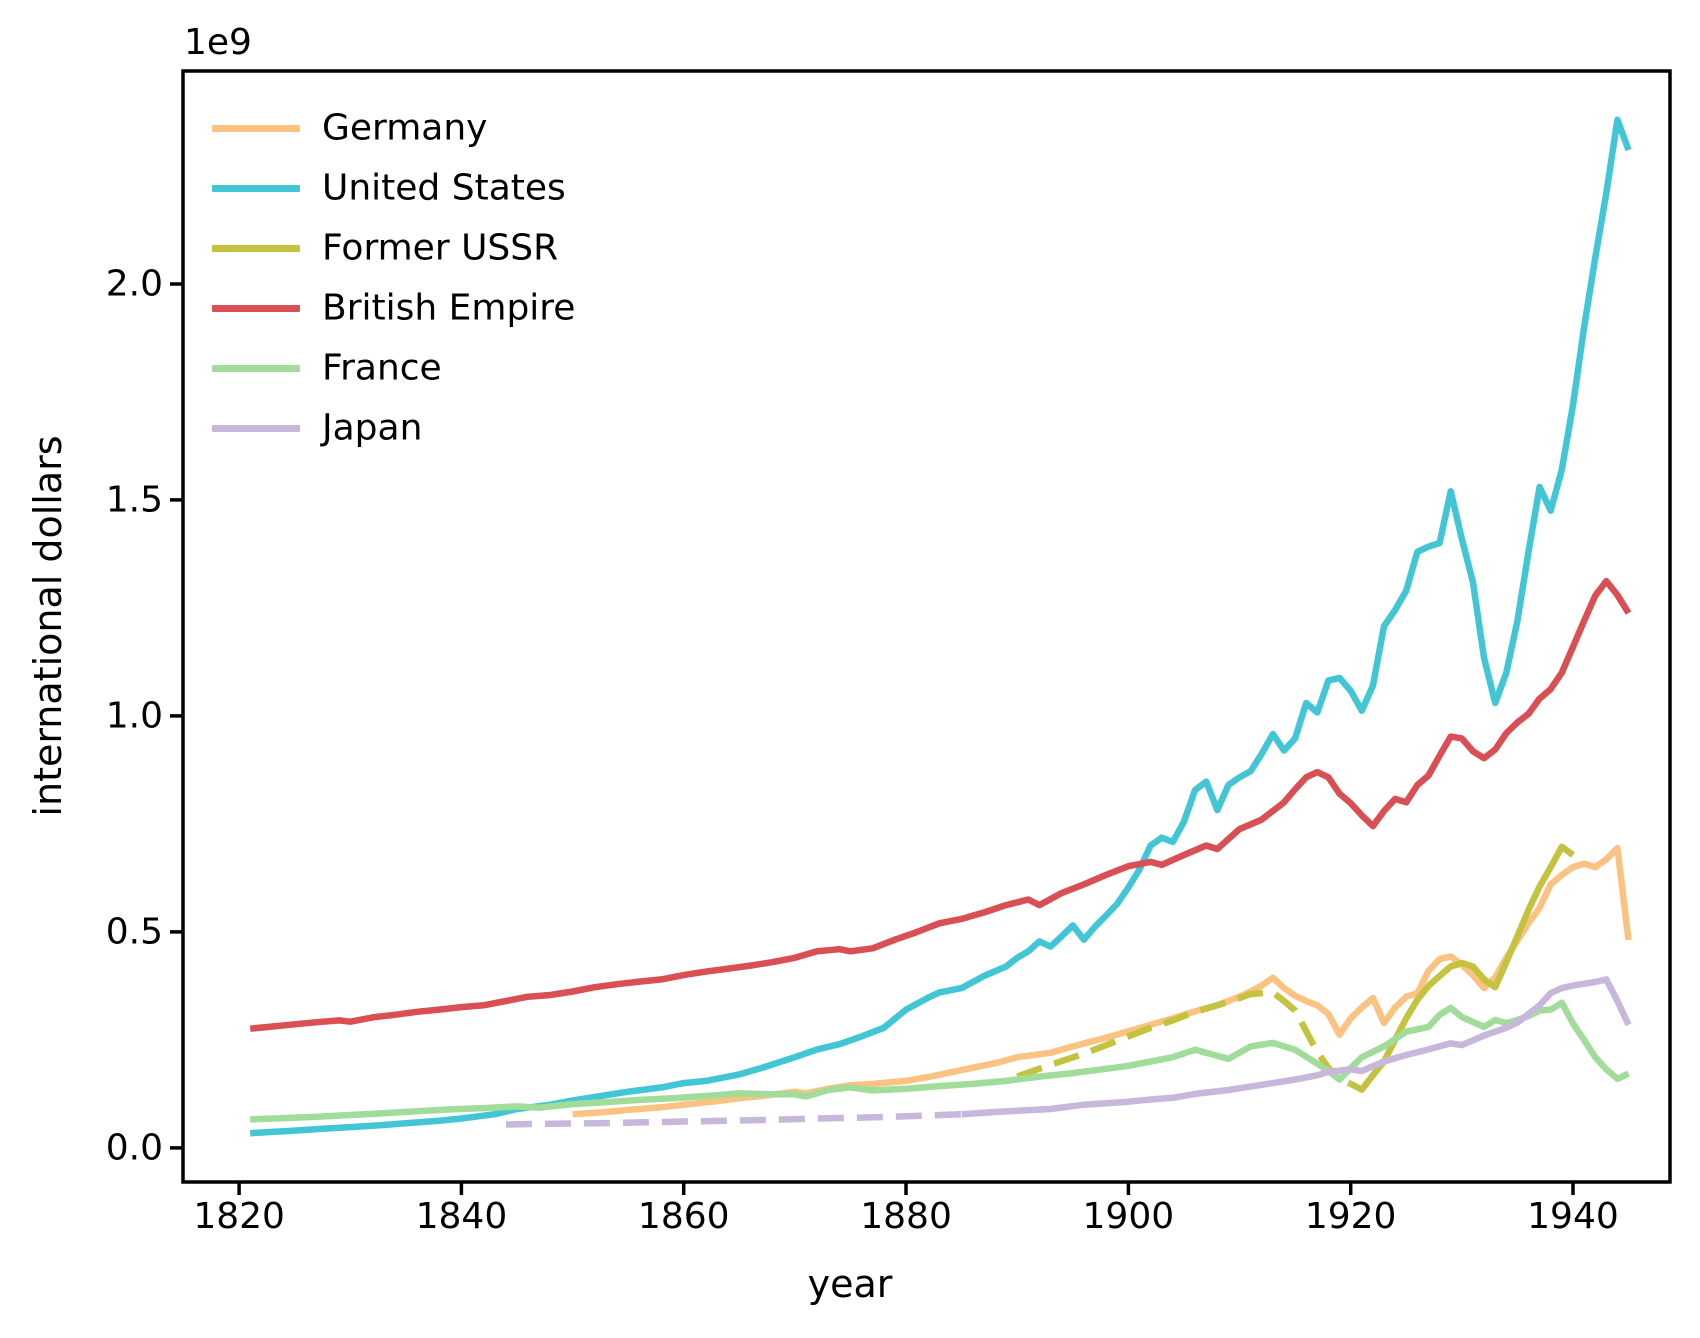  Describe the element at coordinates (134, 500) in the screenshot. I see `y-tick-label: 1.5` at that location.